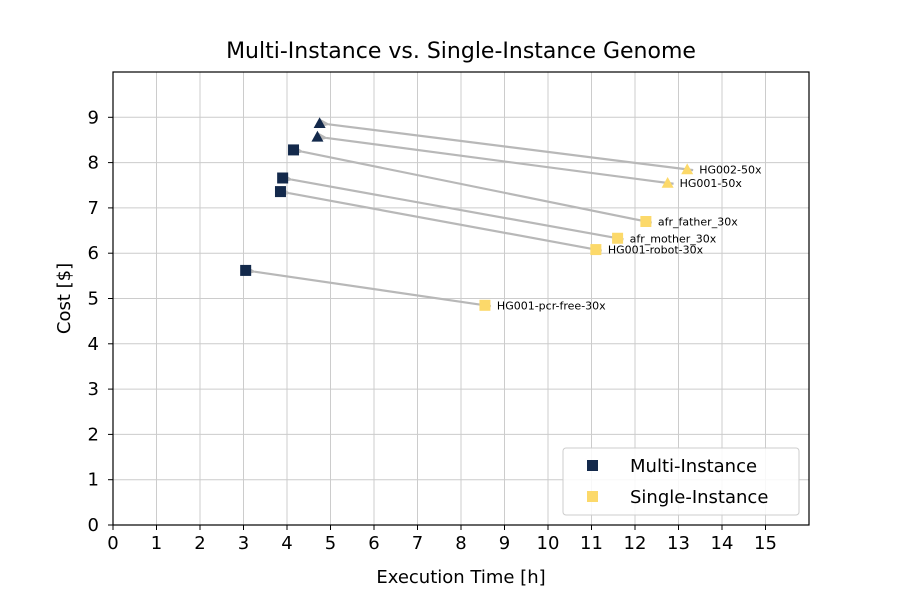 The height and width of the screenshot is (600, 900). I want to click on multi-instance-point-hg001-robot-30x, so click(280, 192).